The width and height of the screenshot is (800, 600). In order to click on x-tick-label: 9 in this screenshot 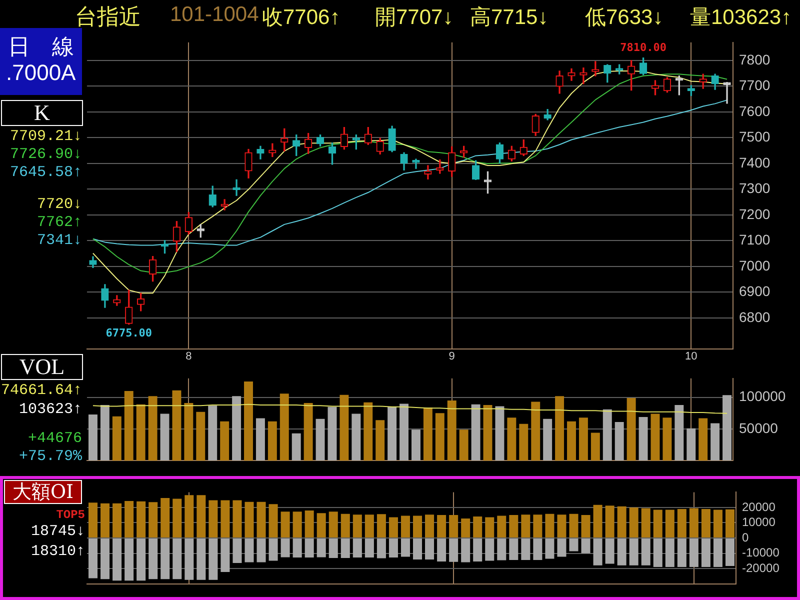, I will do `click(451, 356)`.